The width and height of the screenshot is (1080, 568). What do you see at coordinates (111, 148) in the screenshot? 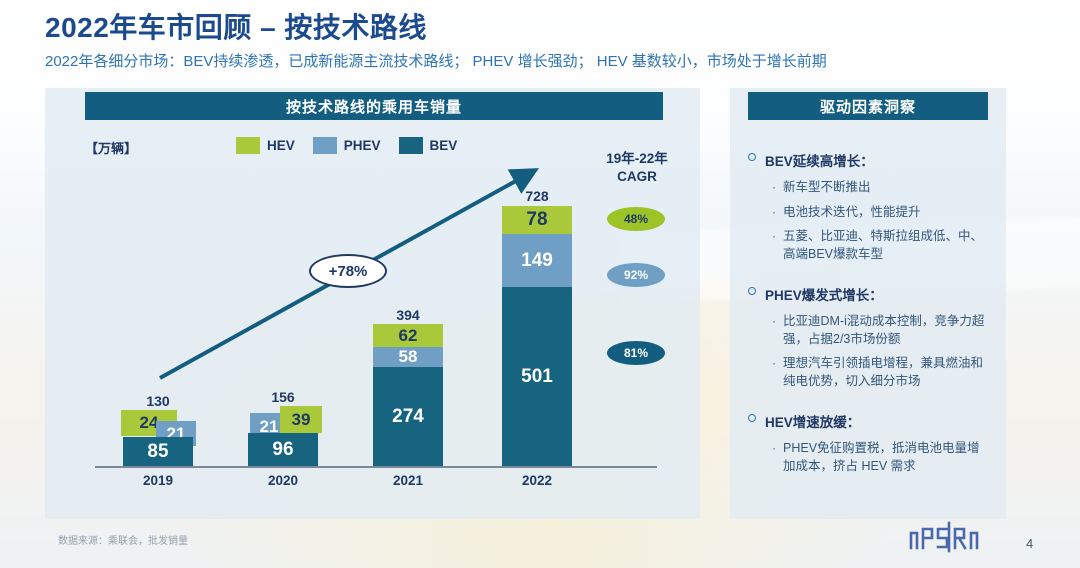
I see `unit-label: 【万辆】` at bounding box center [111, 148].